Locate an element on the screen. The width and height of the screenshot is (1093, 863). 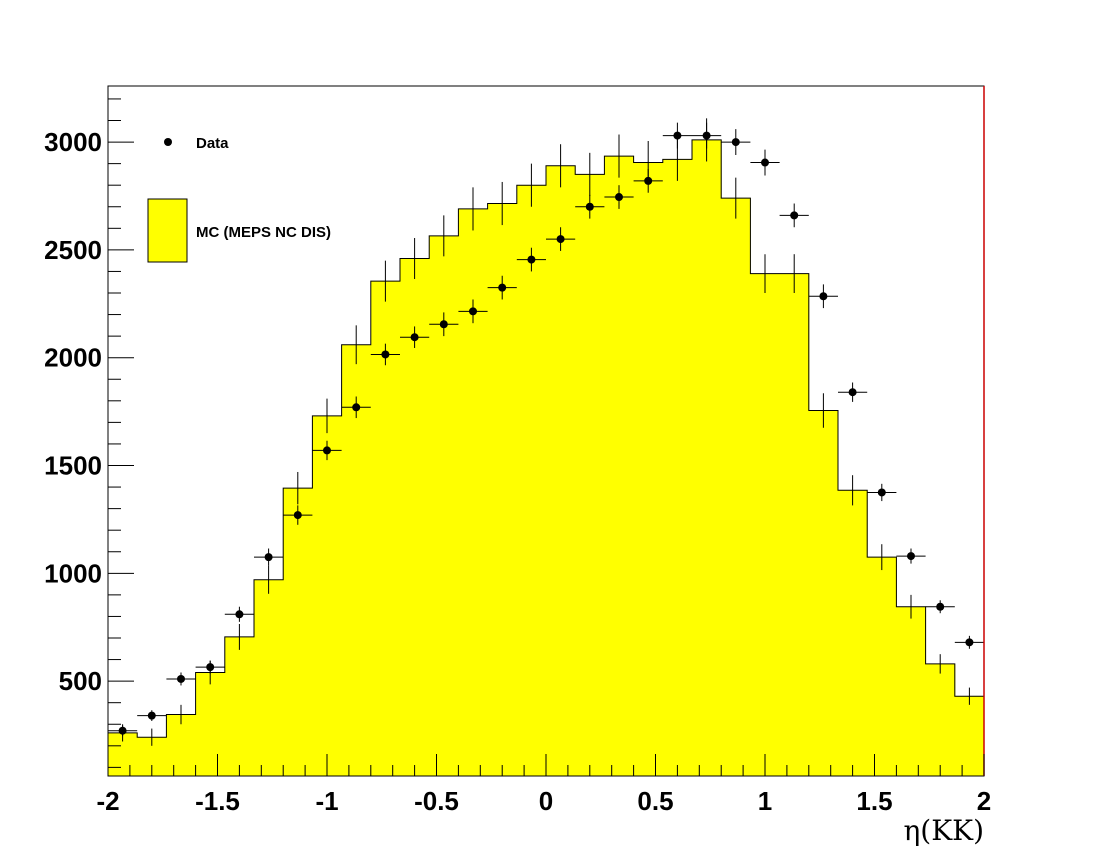
legend-data-marker is located at coordinates (168, 142).